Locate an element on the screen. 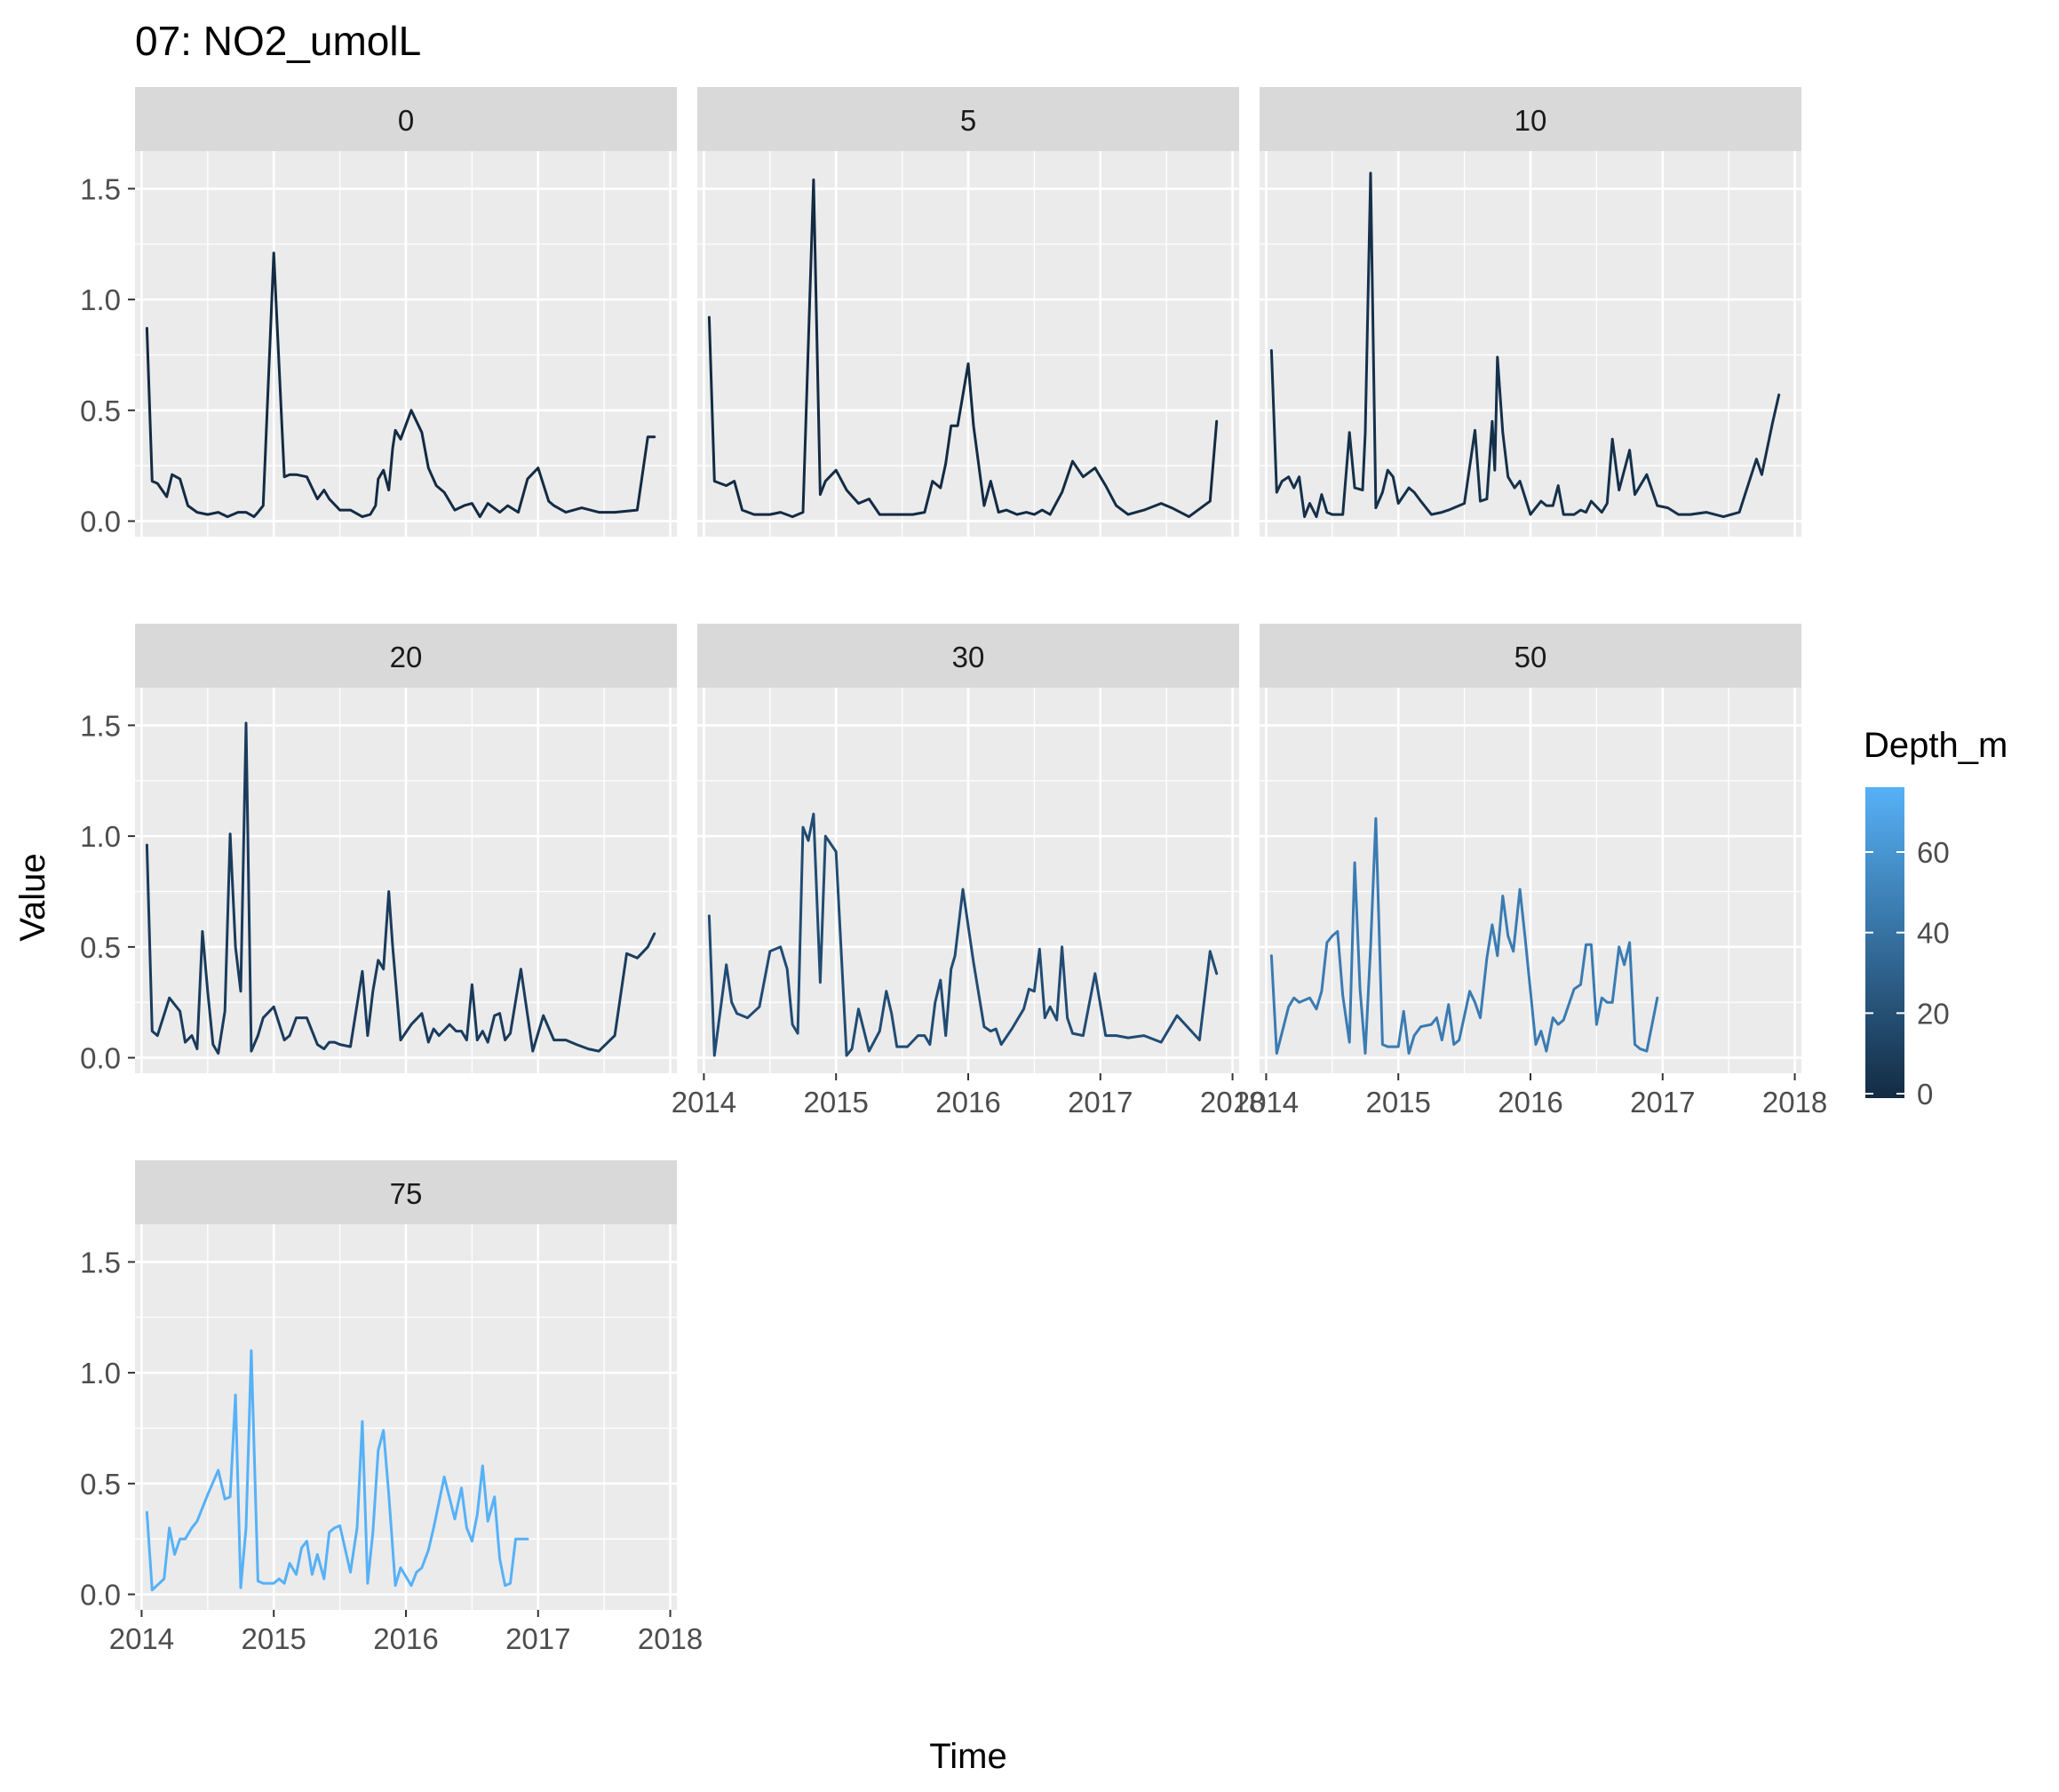  facet-strip-label: 5 is located at coordinates (968, 121).